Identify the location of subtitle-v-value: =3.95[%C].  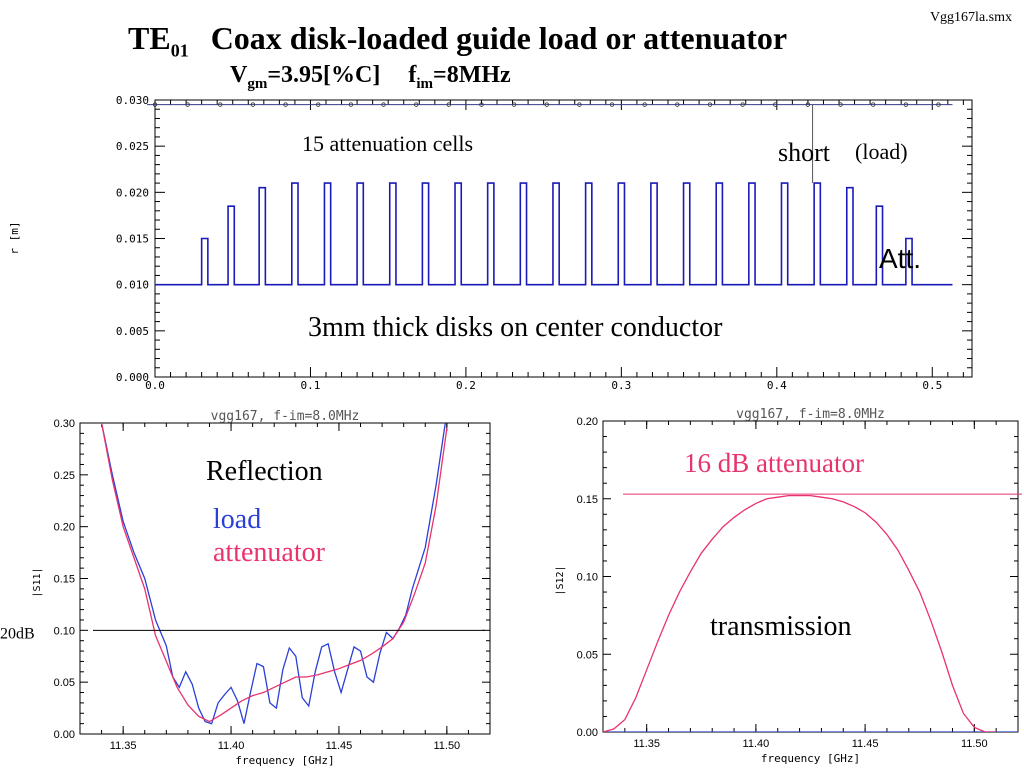
(324, 75).